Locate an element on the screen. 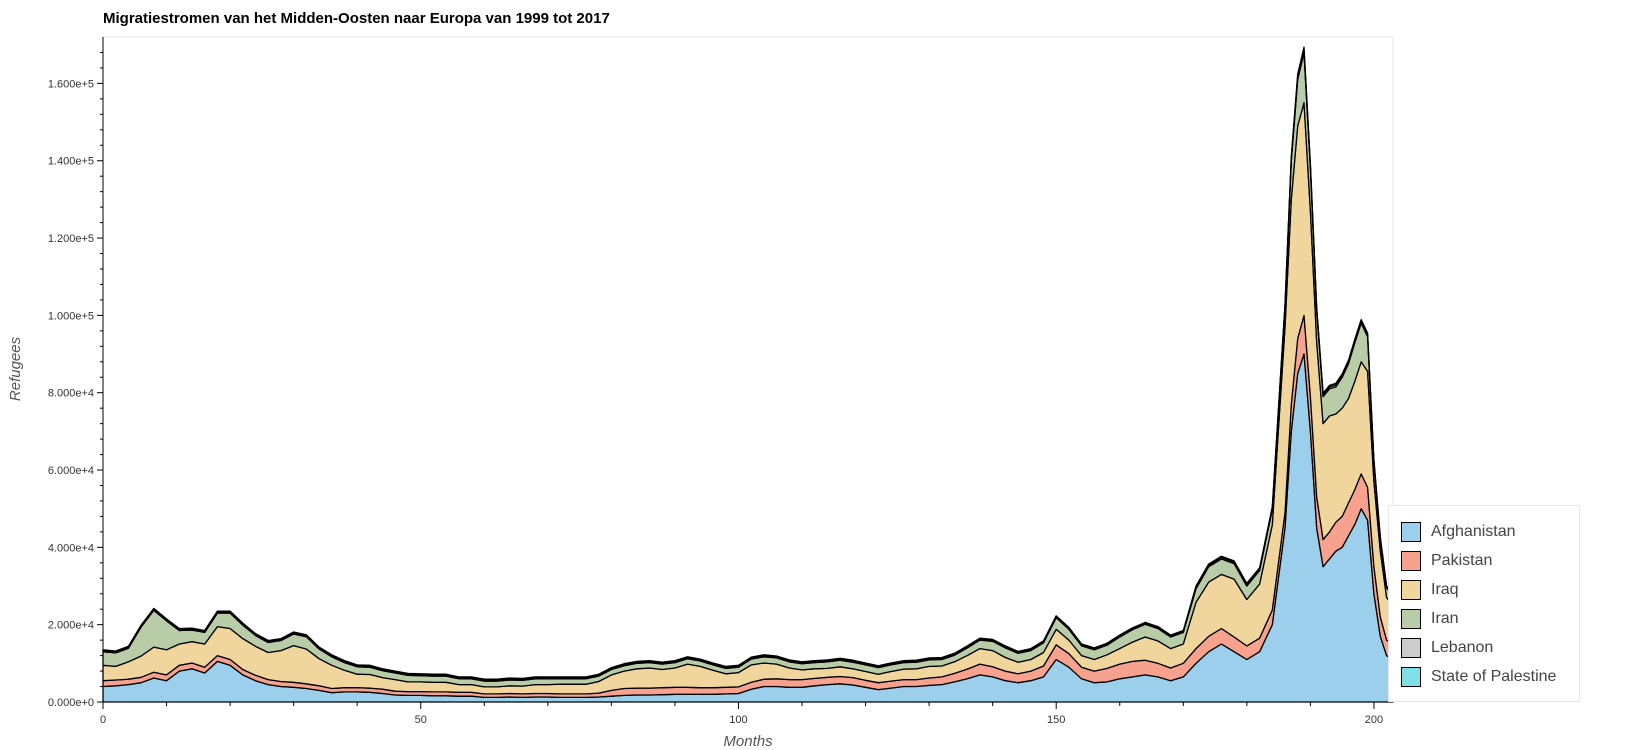 The width and height of the screenshot is (1625, 750). x-tick-label: 150 is located at coordinates (1056, 720).